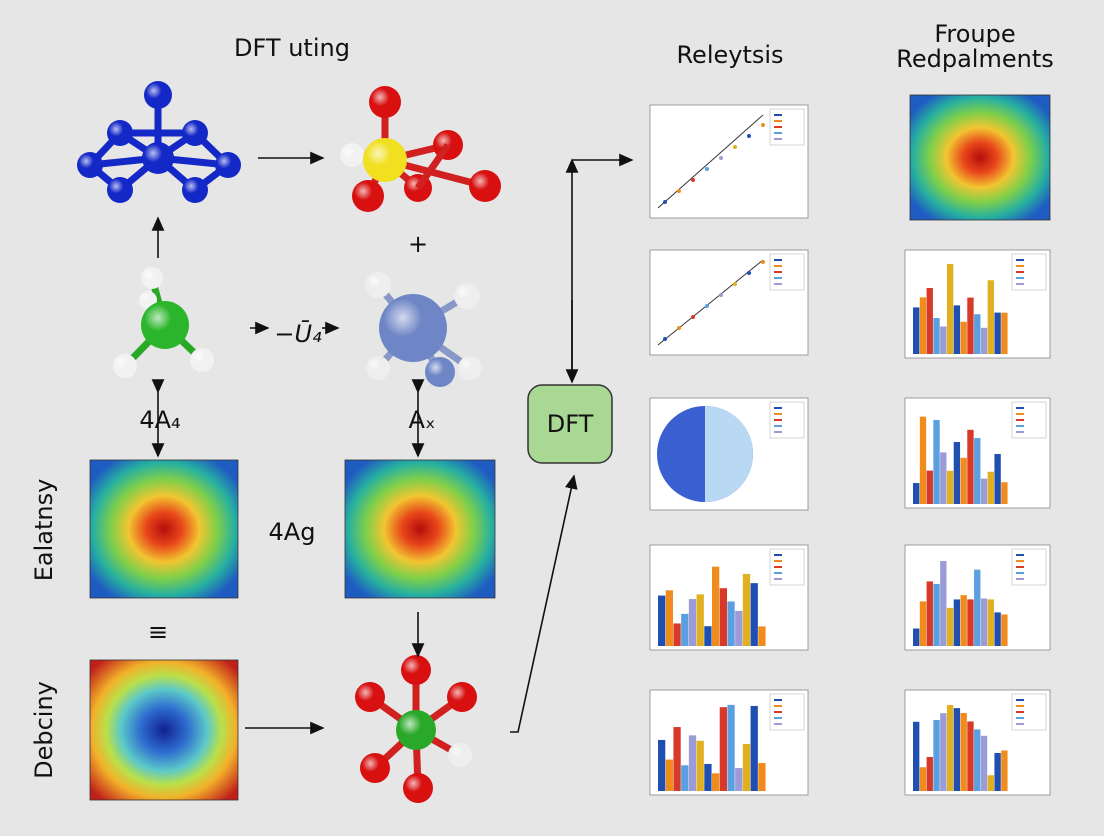 The width and height of the screenshot is (1104, 836). I want to click on middle-title: Releytsis, so click(729, 55).